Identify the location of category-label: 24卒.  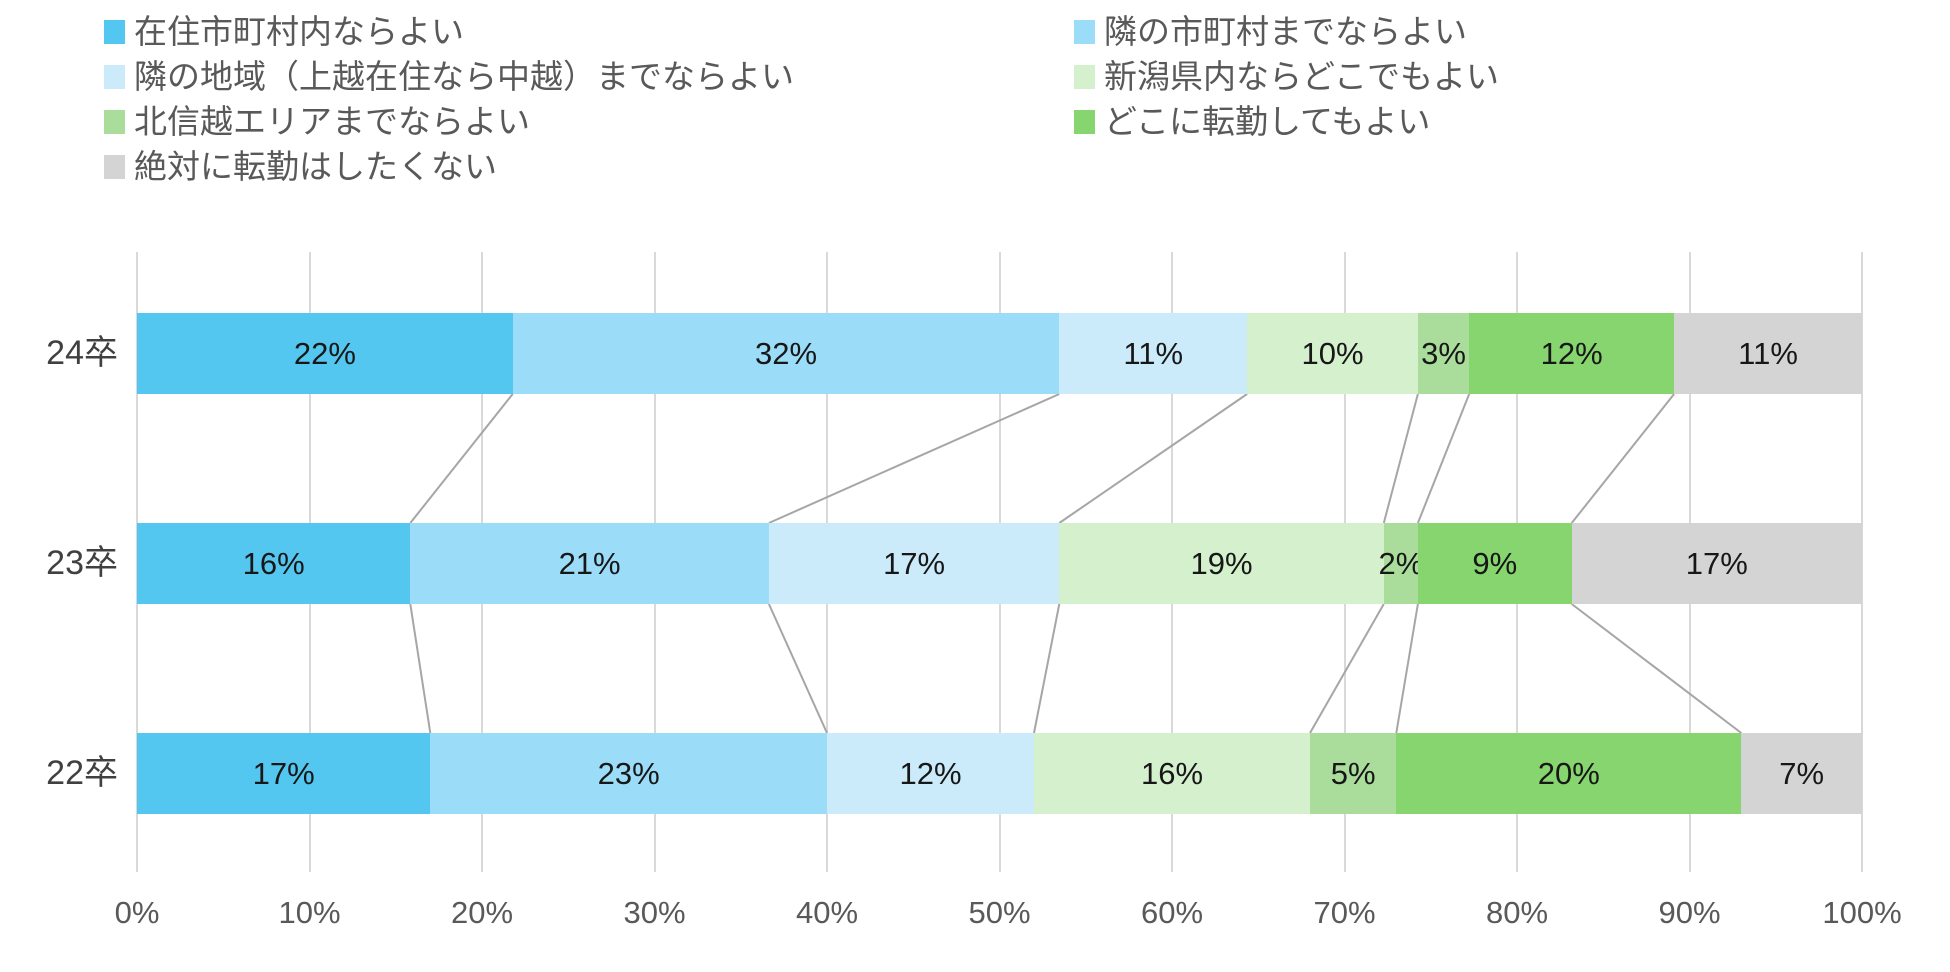
(82, 353).